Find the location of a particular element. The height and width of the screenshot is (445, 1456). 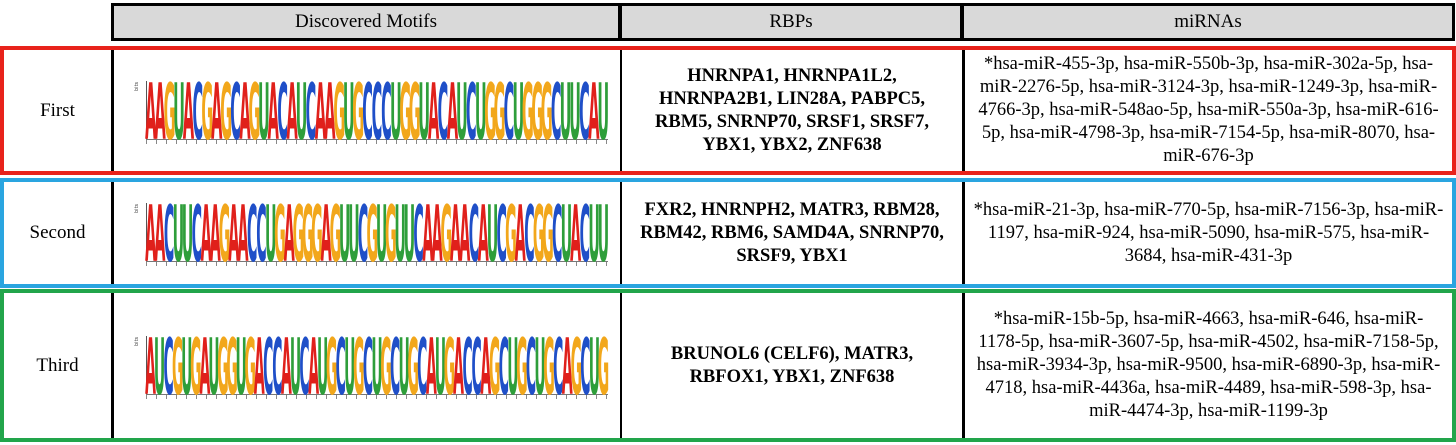

row-label: Second is located at coordinates (57, 232).